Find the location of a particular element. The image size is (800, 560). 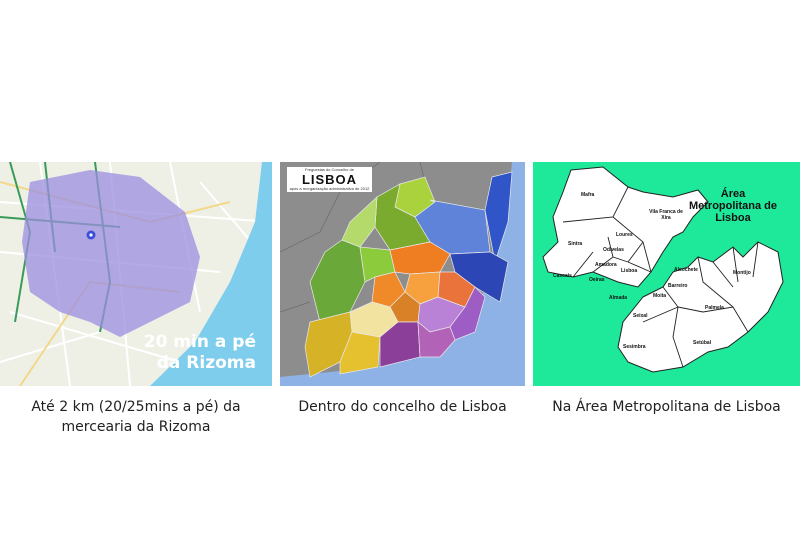

lisboa-title-big: LISBOA is located at coordinates (329, 179).